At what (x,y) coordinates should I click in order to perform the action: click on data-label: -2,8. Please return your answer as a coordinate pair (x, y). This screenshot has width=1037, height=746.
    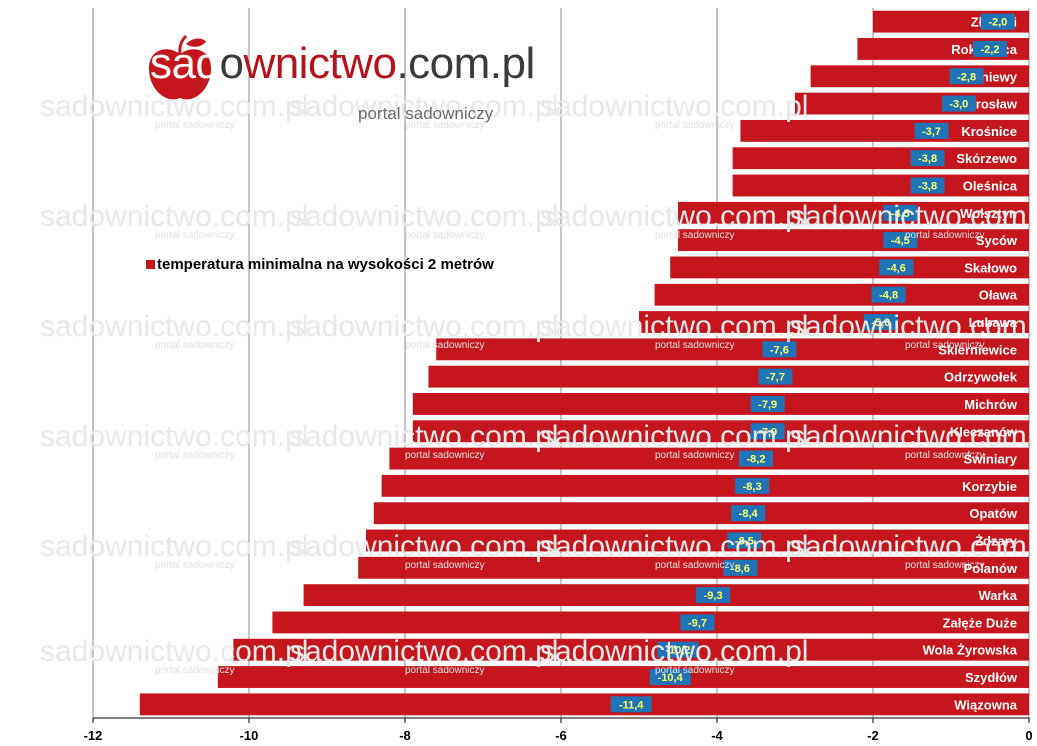
    Looking at the image, I should click on (966, 77).